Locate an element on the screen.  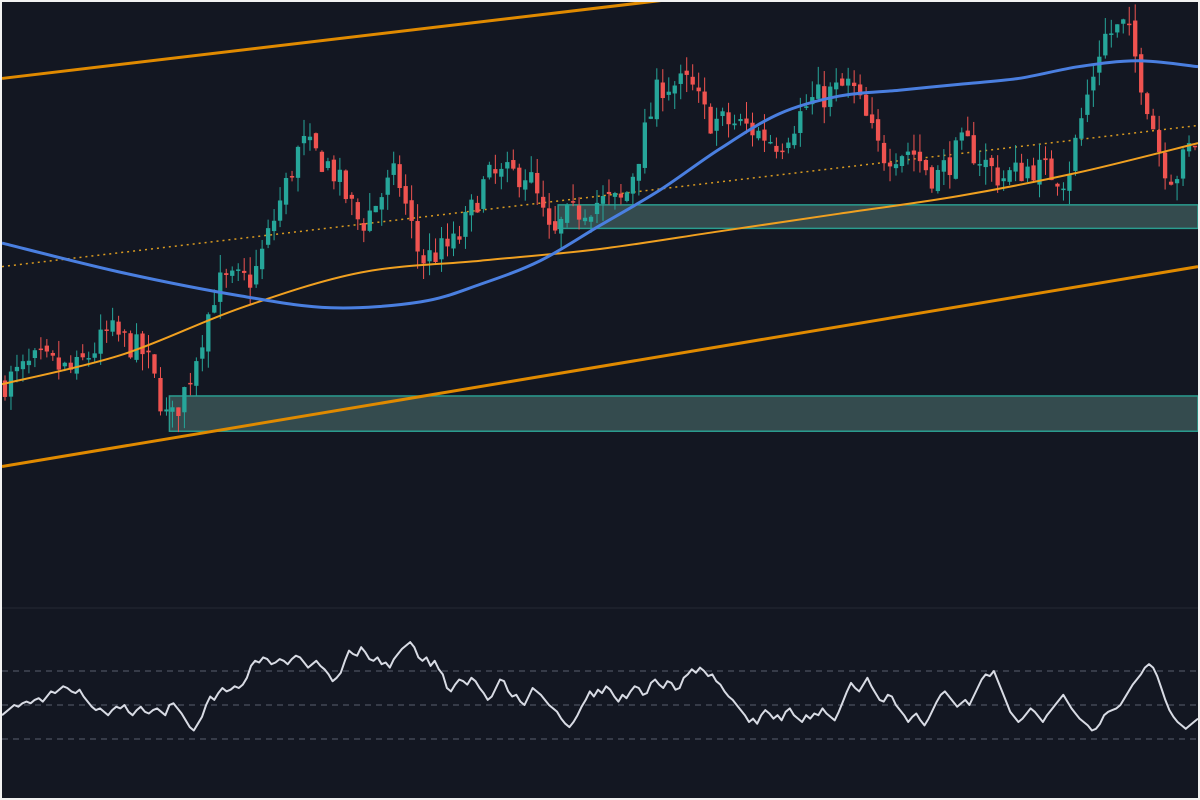
oscillator-pane is located at coordinates (600, 690).